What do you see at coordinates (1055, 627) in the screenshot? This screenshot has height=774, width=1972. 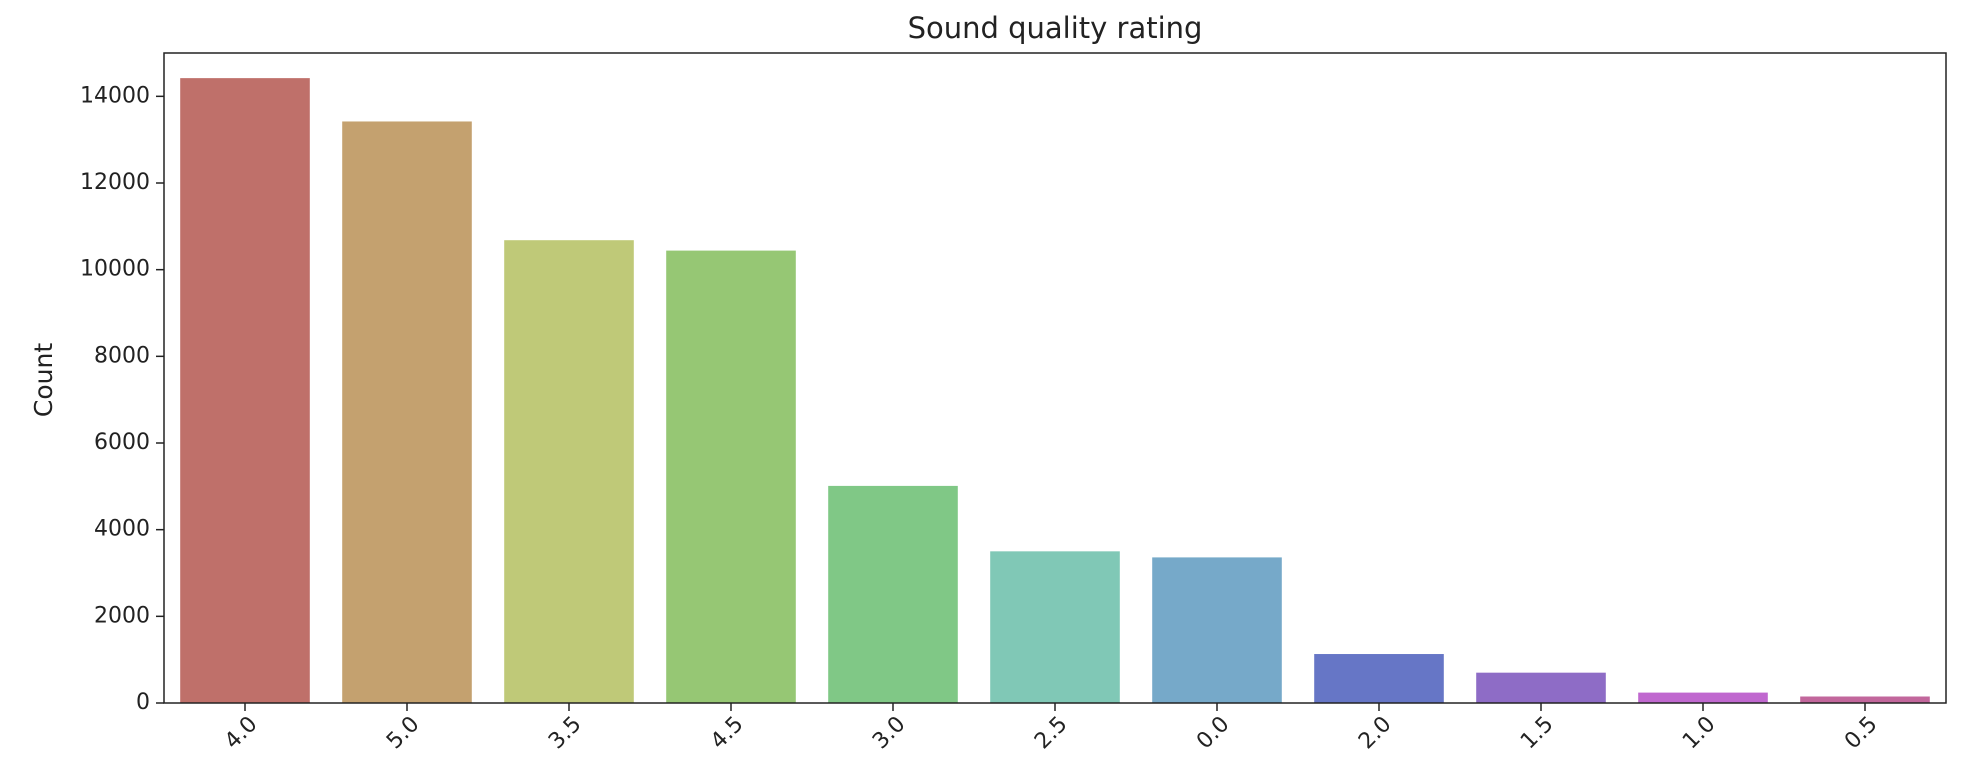 I see `bar-2.5` at bounding box center [1055, 627].